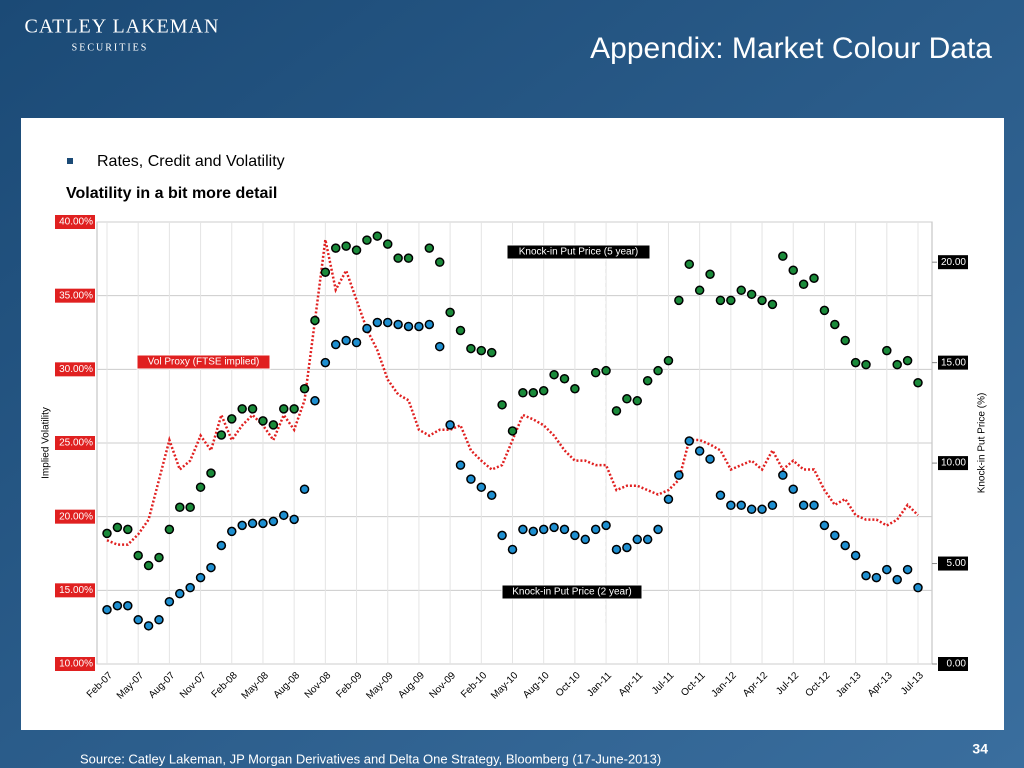 This screenshot has width=1024, height=768. I want to click on chart-title: Volatility in a bit more detail, so click(171, 193).